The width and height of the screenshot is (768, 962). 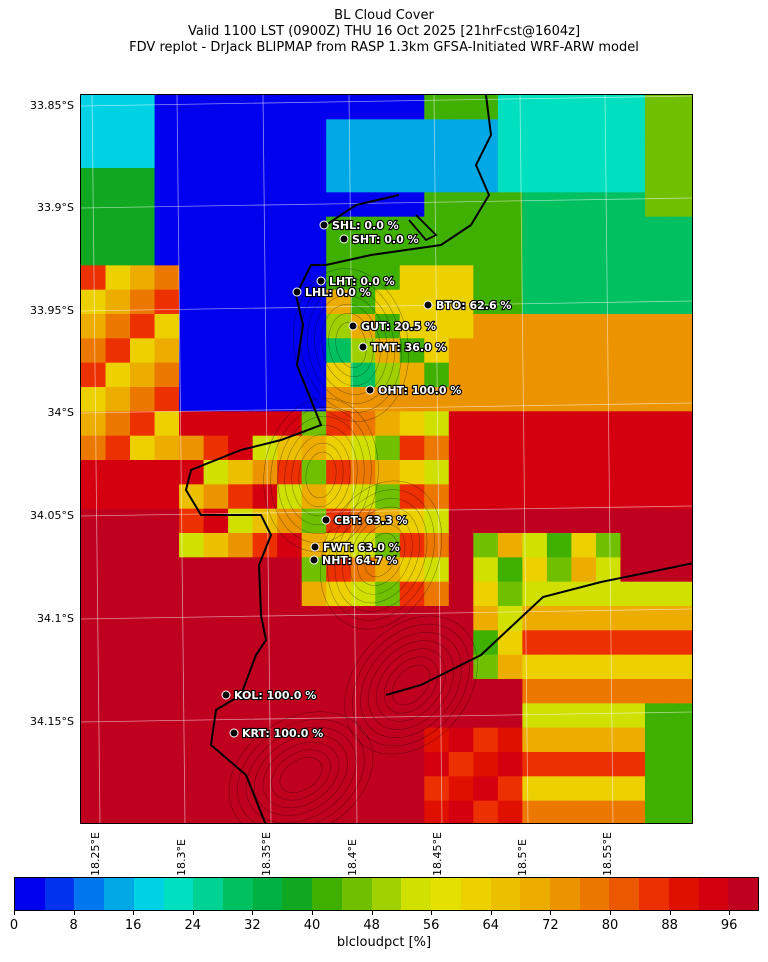 I want to click on station-marker-tmt, so click(x=363, y=347).